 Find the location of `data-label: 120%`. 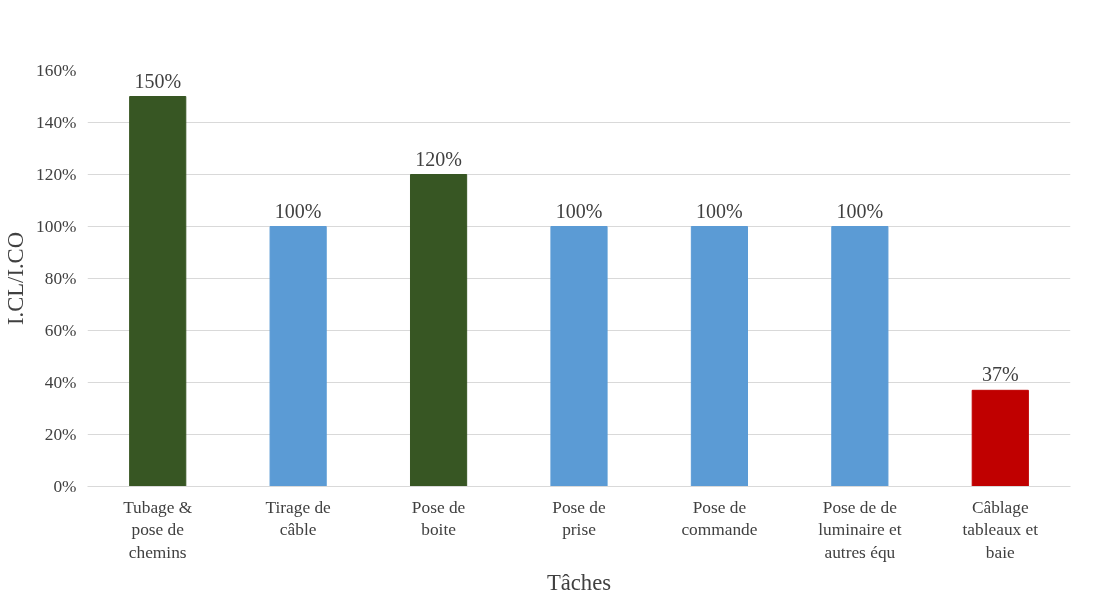

data-label: 120% is located at coordinates (438, 158).